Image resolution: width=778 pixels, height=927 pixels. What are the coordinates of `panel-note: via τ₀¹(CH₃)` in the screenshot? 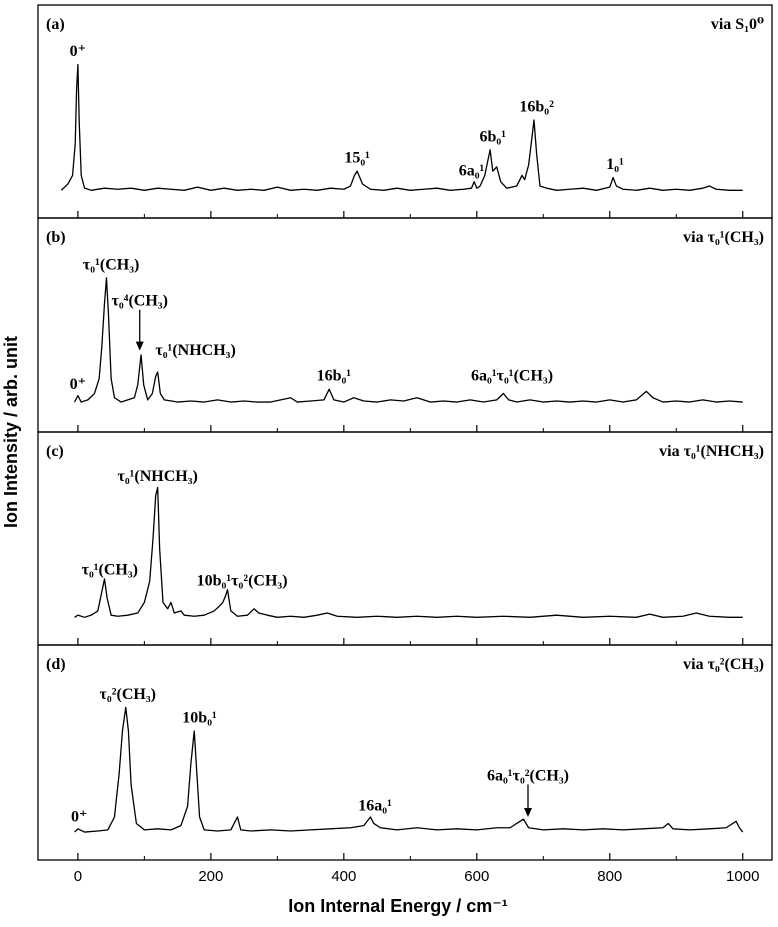 It's located at (723, 237).